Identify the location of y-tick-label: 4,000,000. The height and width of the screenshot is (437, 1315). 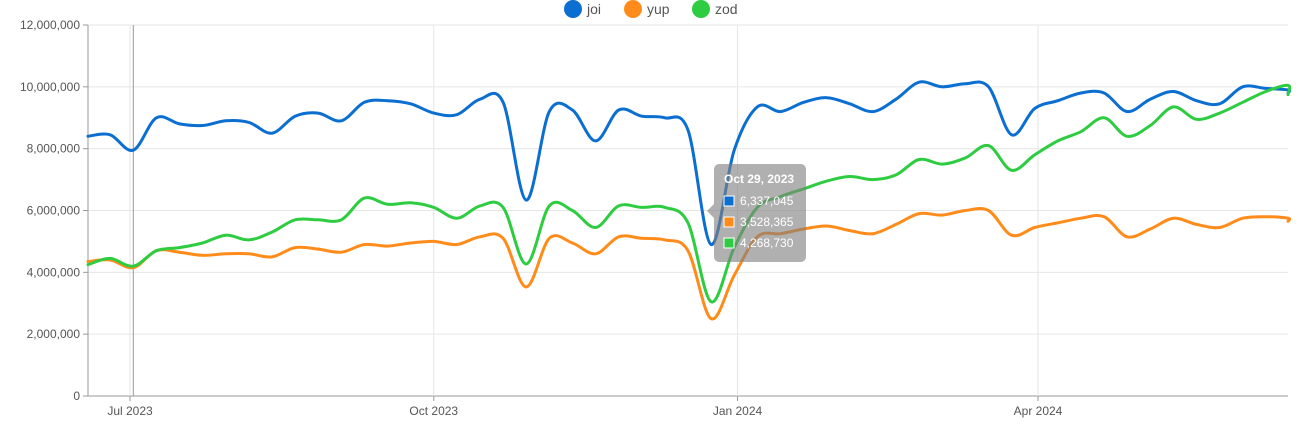
(54, 272).